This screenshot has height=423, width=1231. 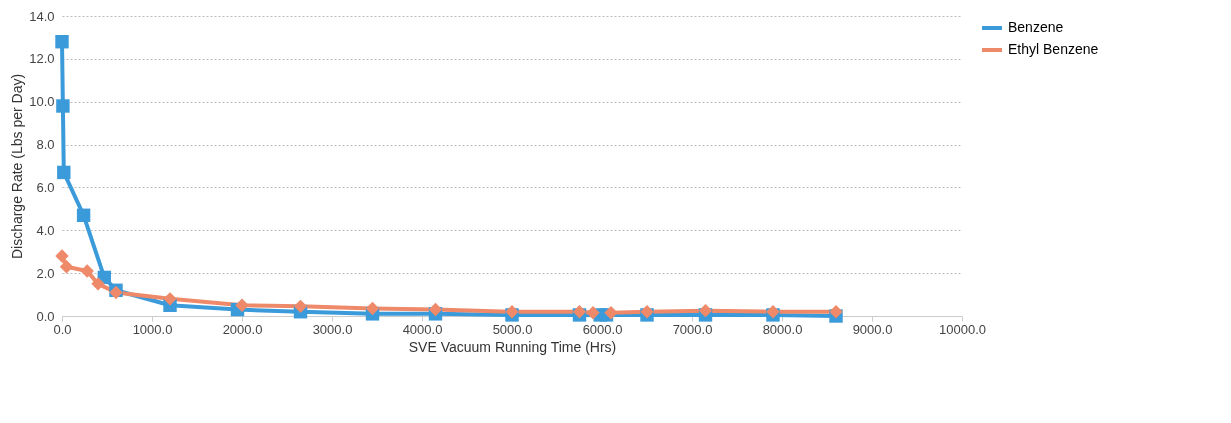 I want to click on x-tick-label: 9000.0, so click(x=872, y=329).